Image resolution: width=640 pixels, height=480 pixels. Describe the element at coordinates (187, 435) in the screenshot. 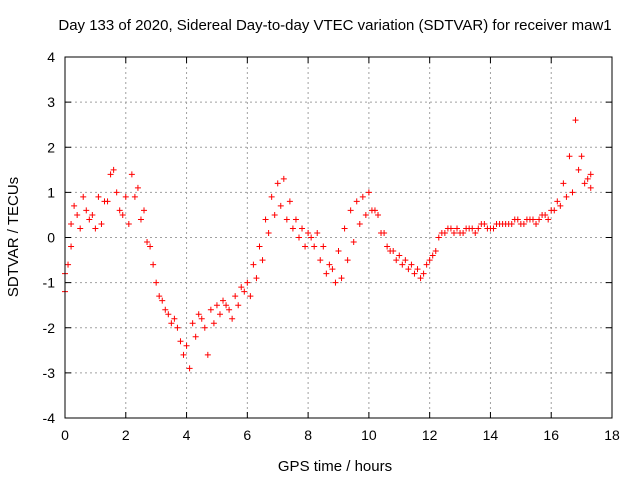

I see `x-tick-label: 4` at that location.